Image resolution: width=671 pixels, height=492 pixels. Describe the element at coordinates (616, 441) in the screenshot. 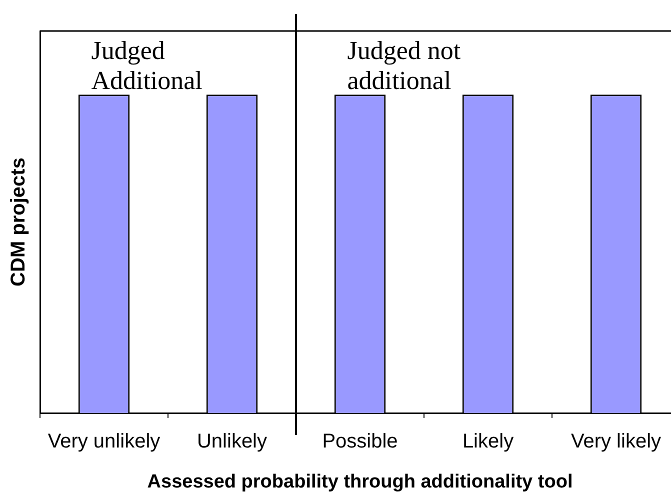

I see `x-tick-label: Very likely` at that location.